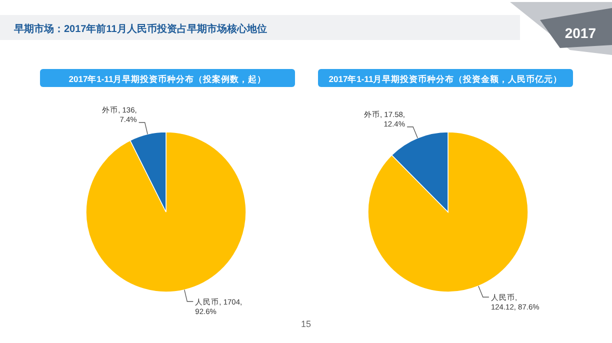 This screenshot has width=612, height=343. Describe the element at coordinates (306, 324) in the screenshot. I see `text: 15` at that location.